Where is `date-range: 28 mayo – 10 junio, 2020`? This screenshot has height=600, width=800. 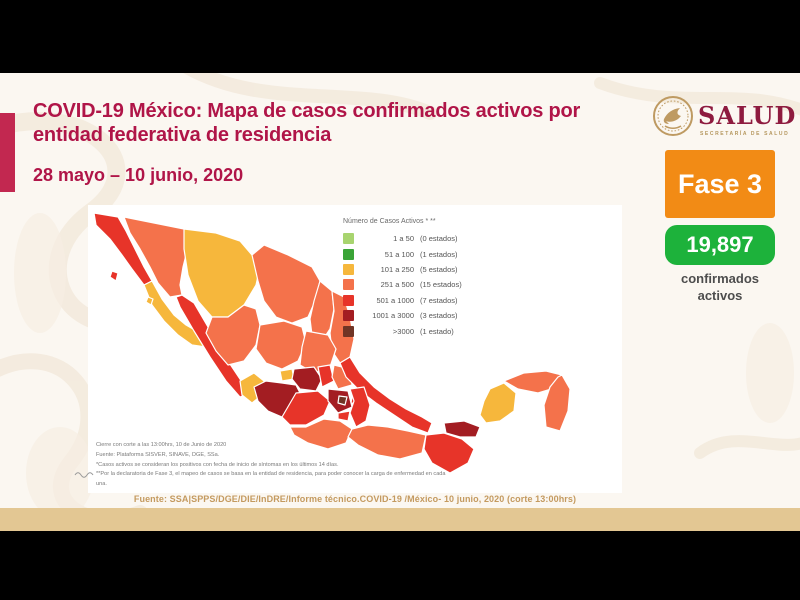
date-range: 28 mayo – 10 junio, 2020 is located at coordinates (138, 175).